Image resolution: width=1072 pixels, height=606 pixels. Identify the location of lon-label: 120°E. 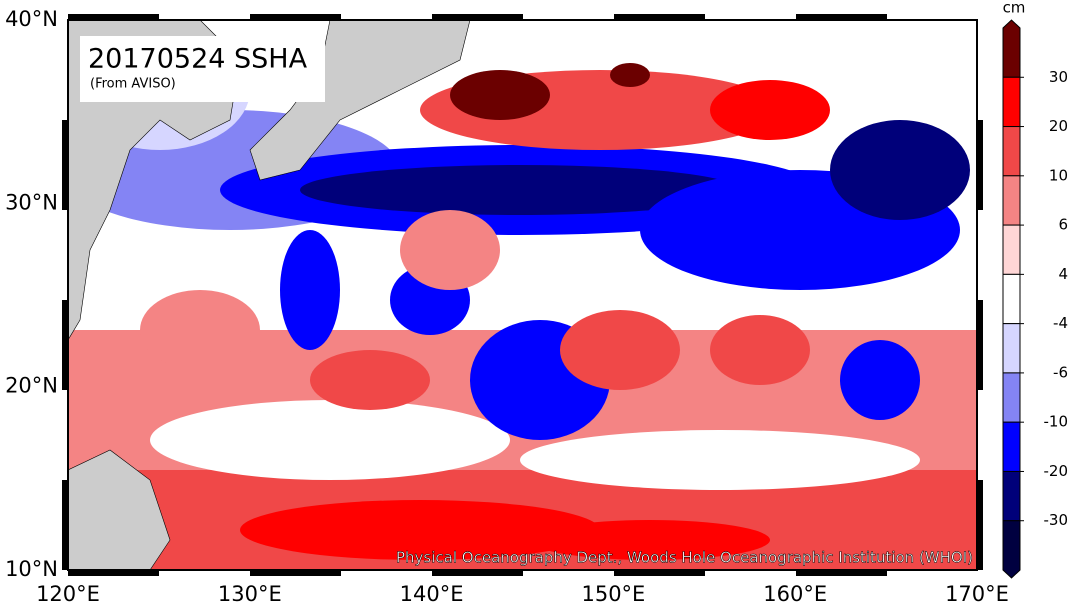
(68, 594).